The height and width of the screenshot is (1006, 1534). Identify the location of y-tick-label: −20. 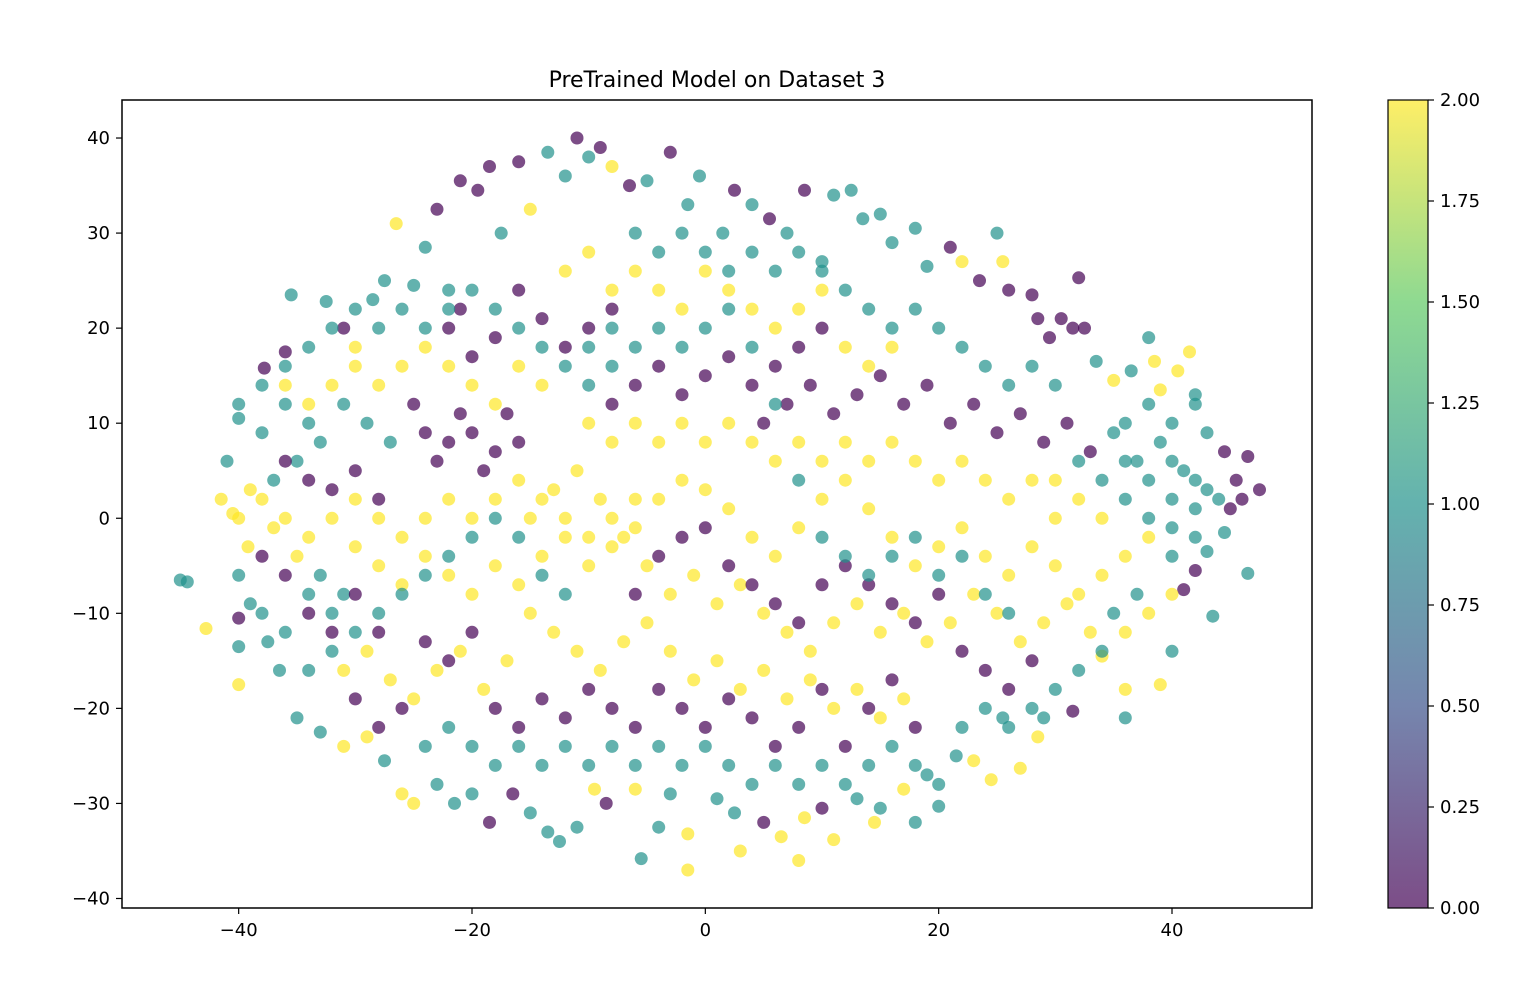
(91, 708).